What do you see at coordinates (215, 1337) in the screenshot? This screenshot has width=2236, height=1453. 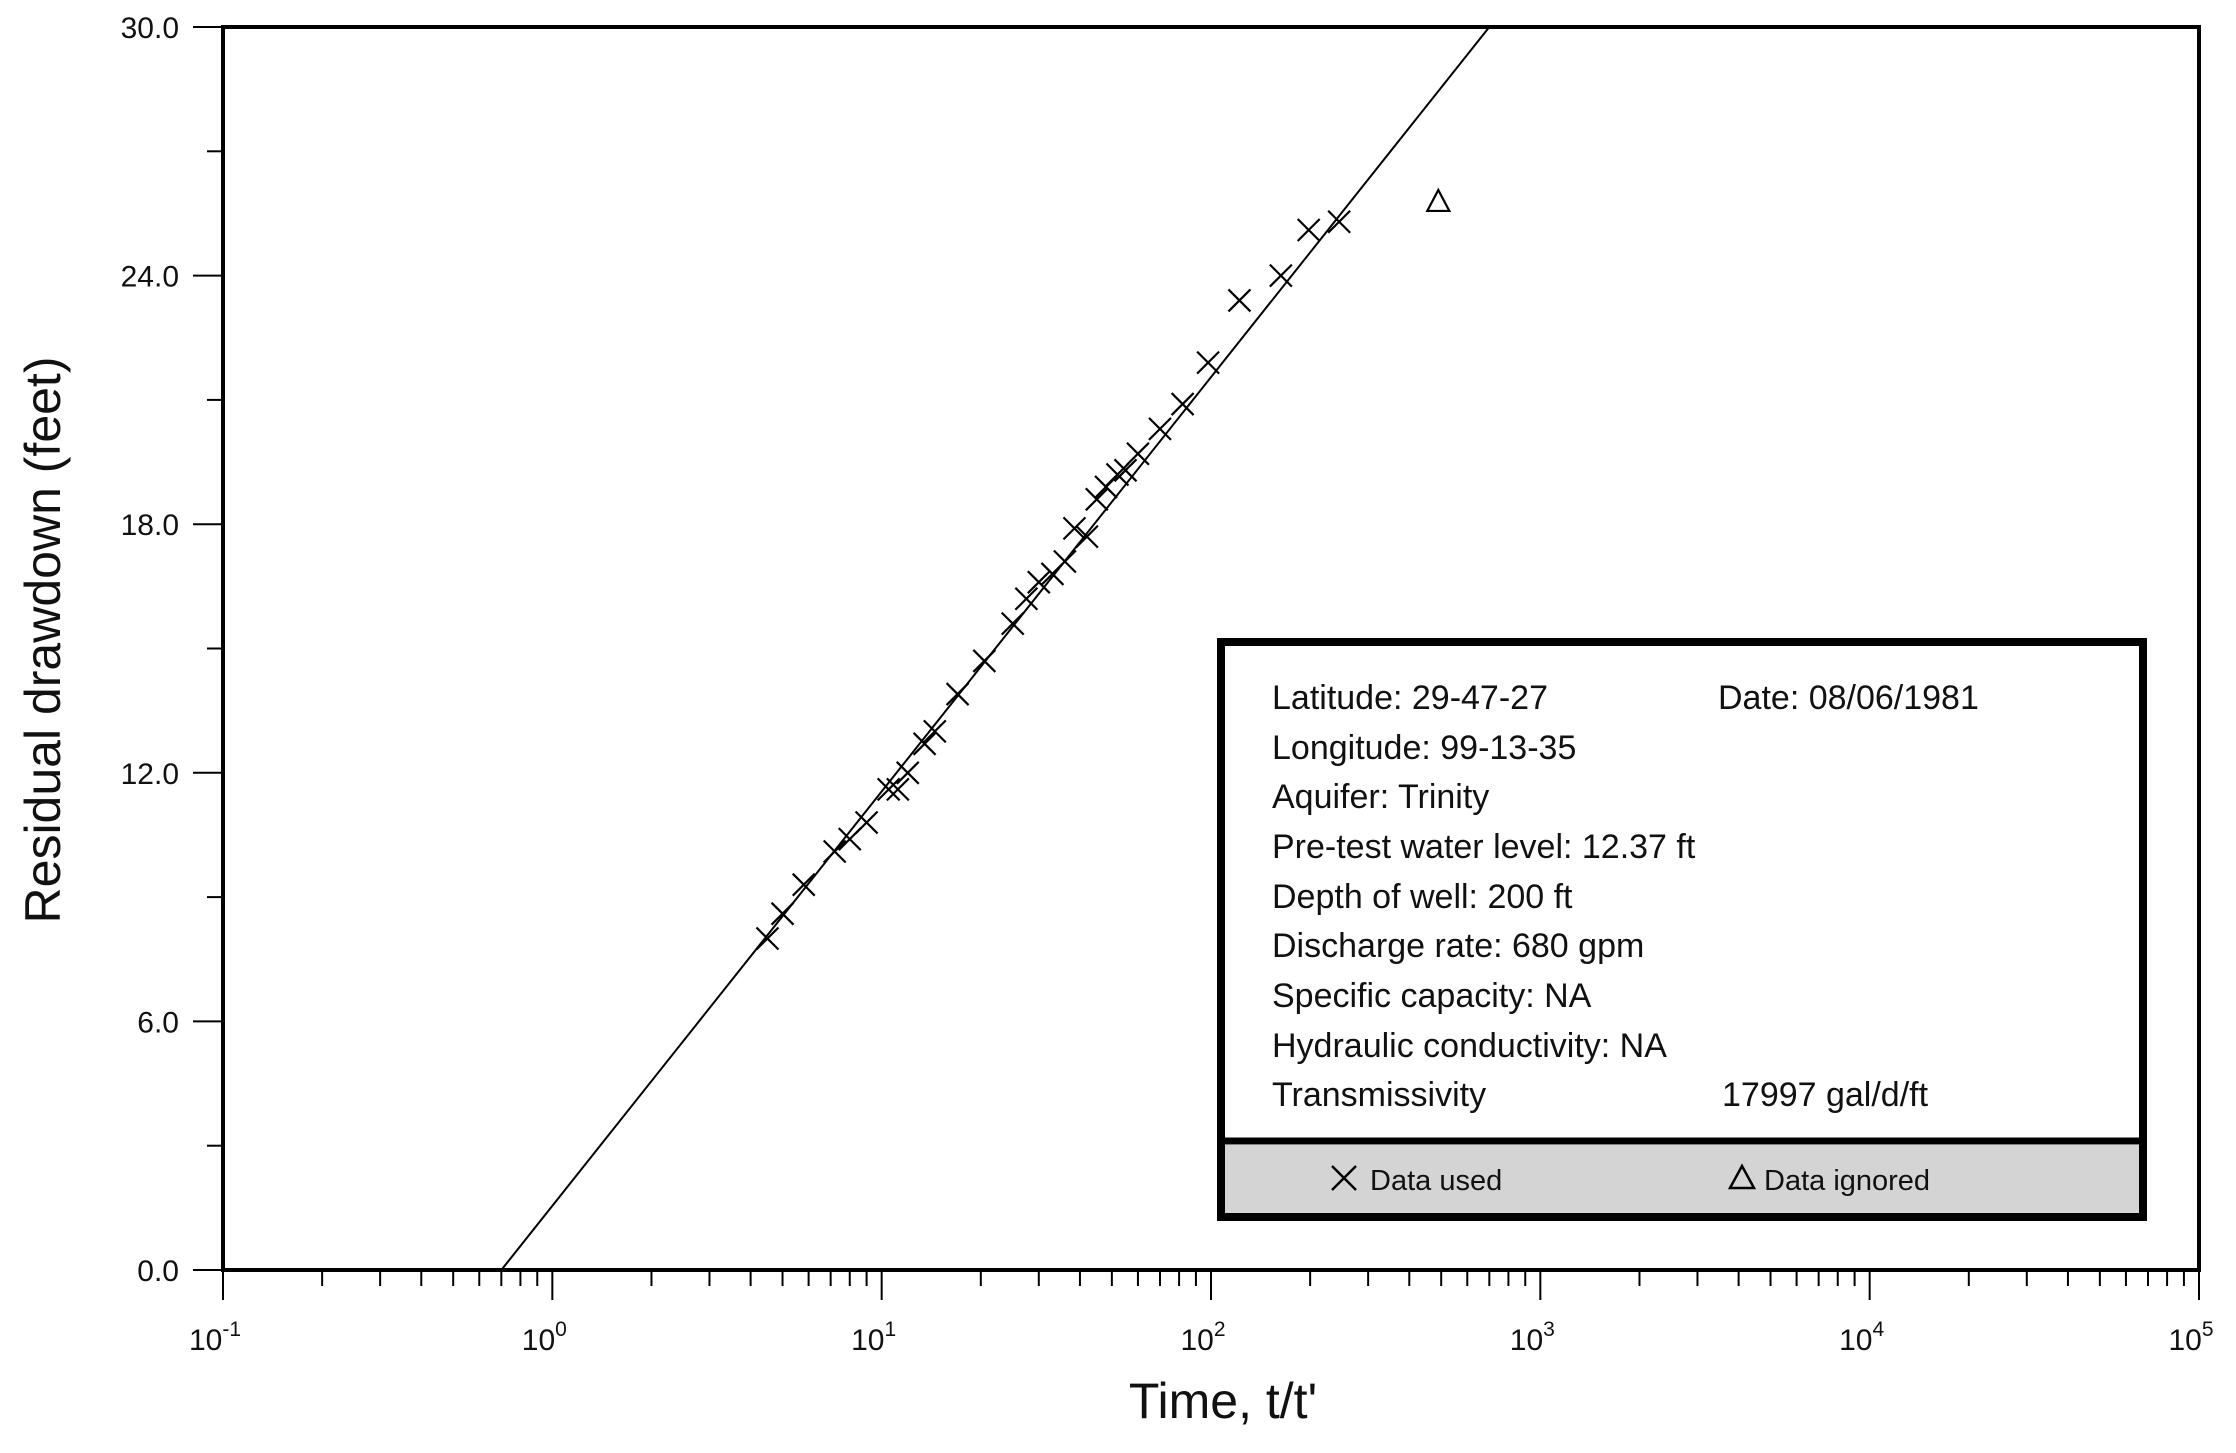 I see `x-tick-label: 10⁻¹` at bounding box center [215, 1337].